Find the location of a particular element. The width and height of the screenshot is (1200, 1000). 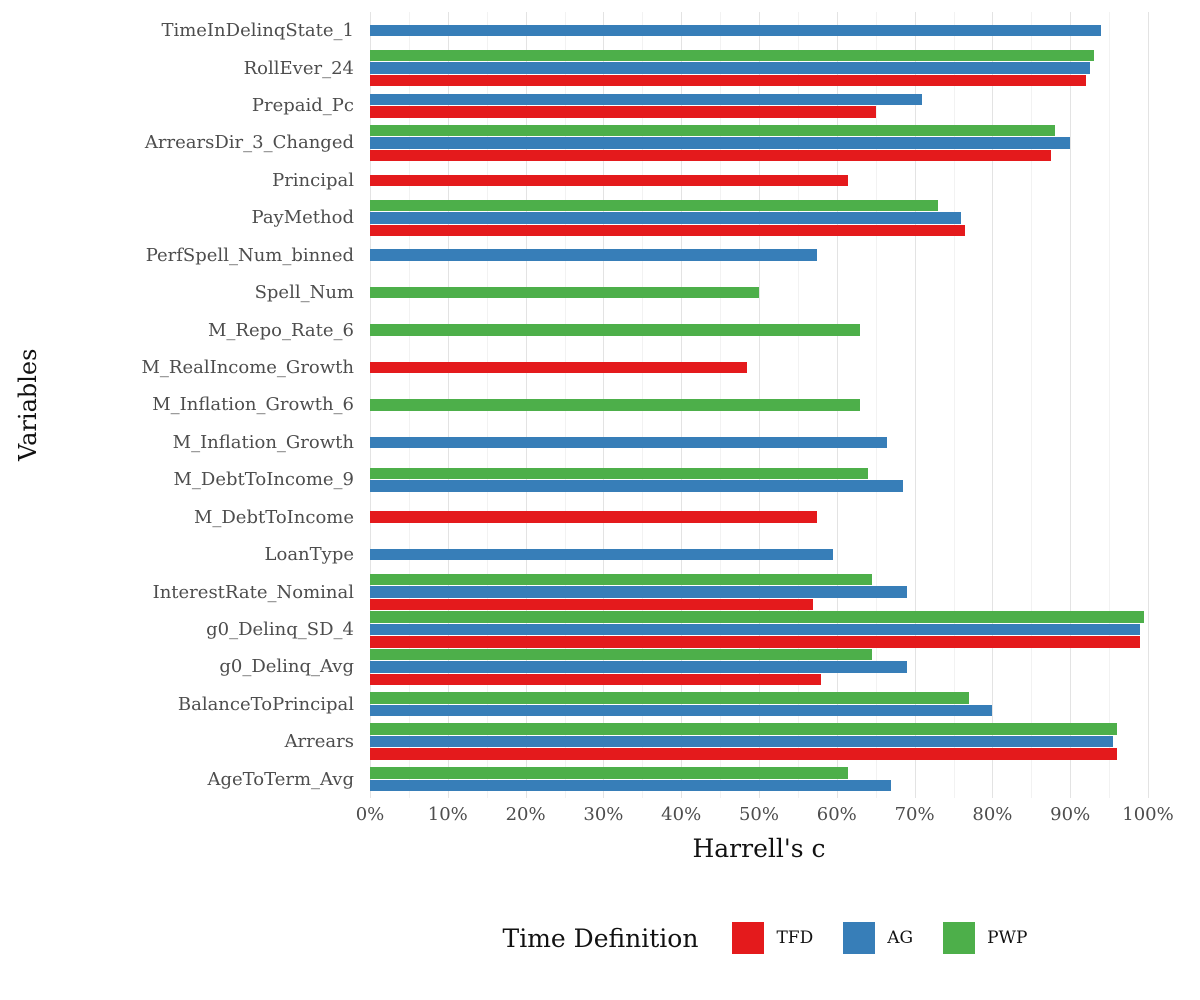

y-tick-label-M_Inflation_Growth_6: M_Inflation_Growth_6 is located at coordinates (253, 405).